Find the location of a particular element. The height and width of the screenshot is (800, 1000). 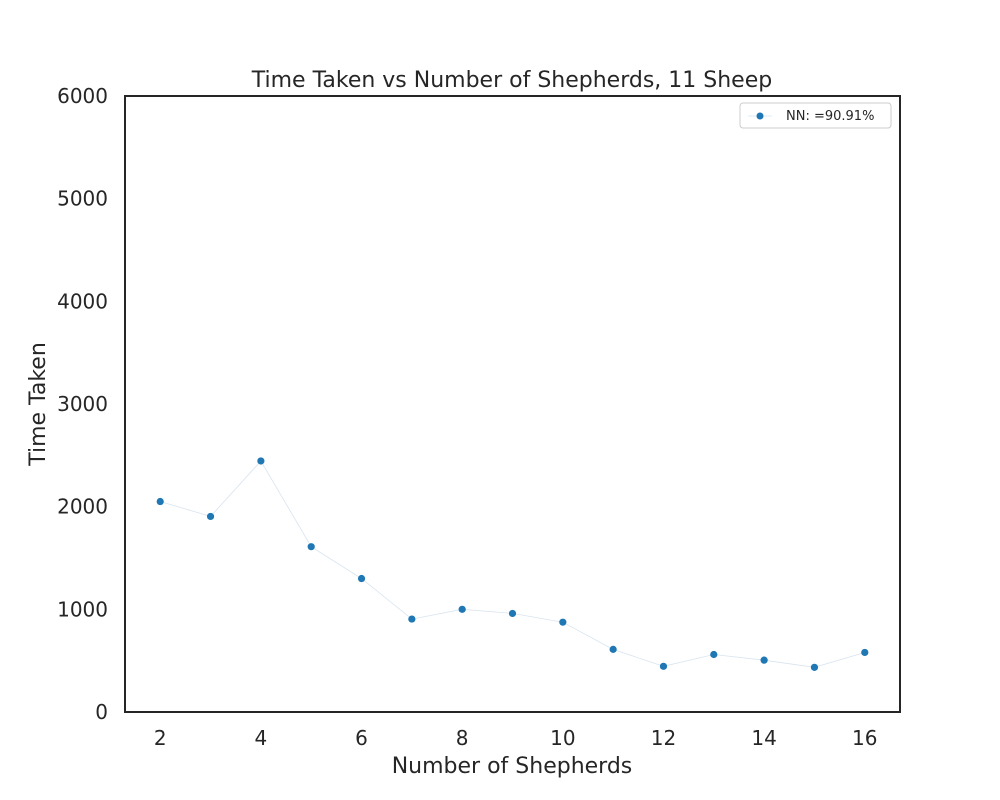

y-tick-label: 5000 is located at coordinates (82, 199).